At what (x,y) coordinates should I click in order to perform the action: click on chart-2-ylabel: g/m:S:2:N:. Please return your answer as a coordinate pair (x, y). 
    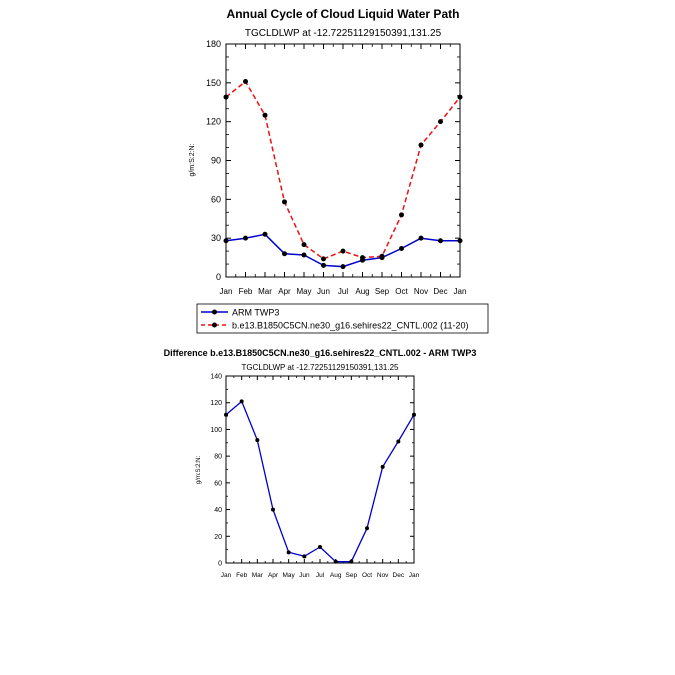
    Looking at the image, I should click on (199, 469).